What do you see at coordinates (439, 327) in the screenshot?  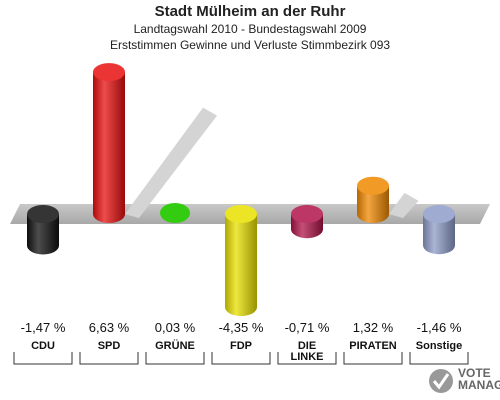 I see `value-label: -1,46 %` at bounding box center [439, 327].